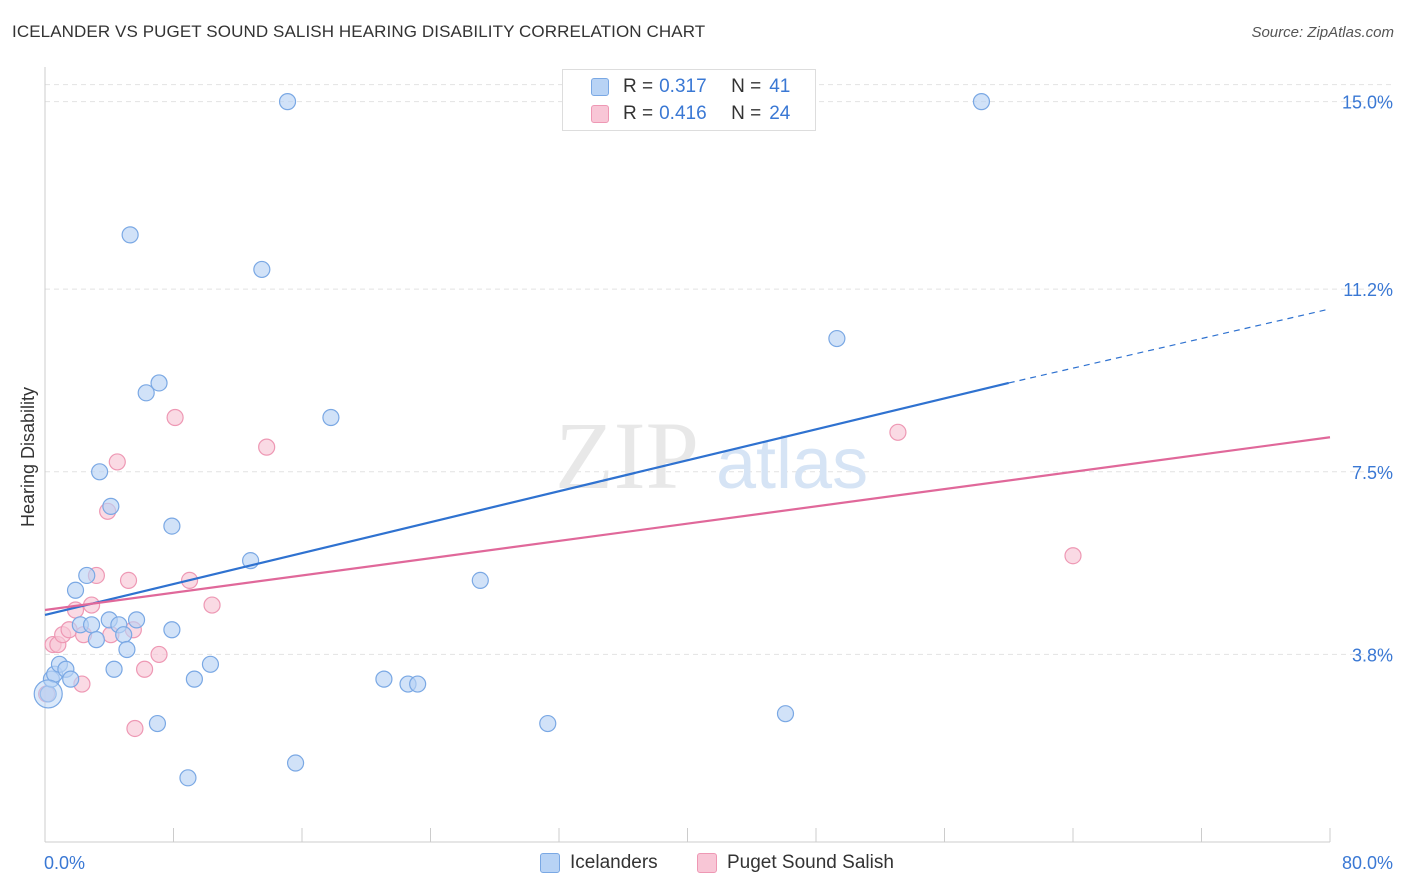  What do you see at coordinates (1372, 655) in the screenshot?
I see `y-tick-label: 3.8%` at bounding box center [1372, 655].